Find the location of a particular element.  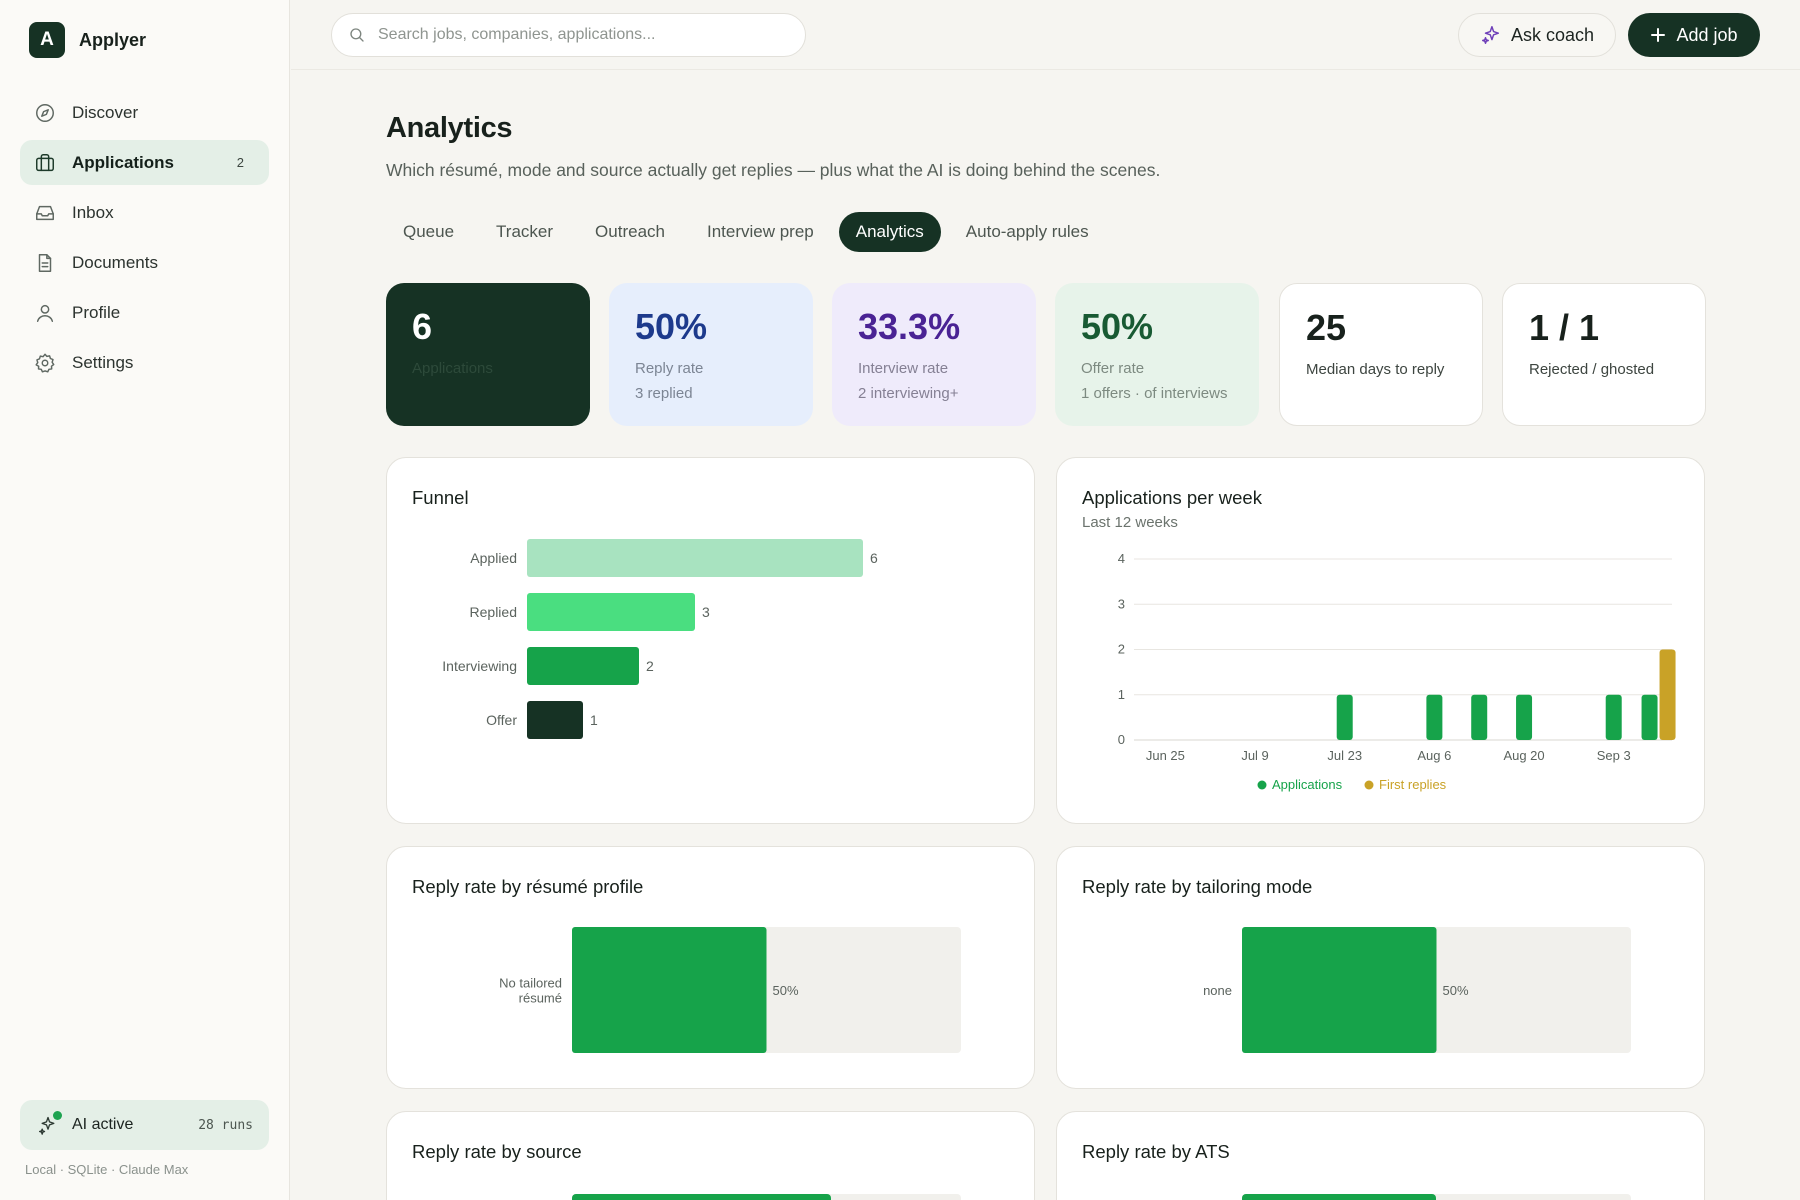

sidebar-item-inbox: Inbox is located at coordinates (144, 212).